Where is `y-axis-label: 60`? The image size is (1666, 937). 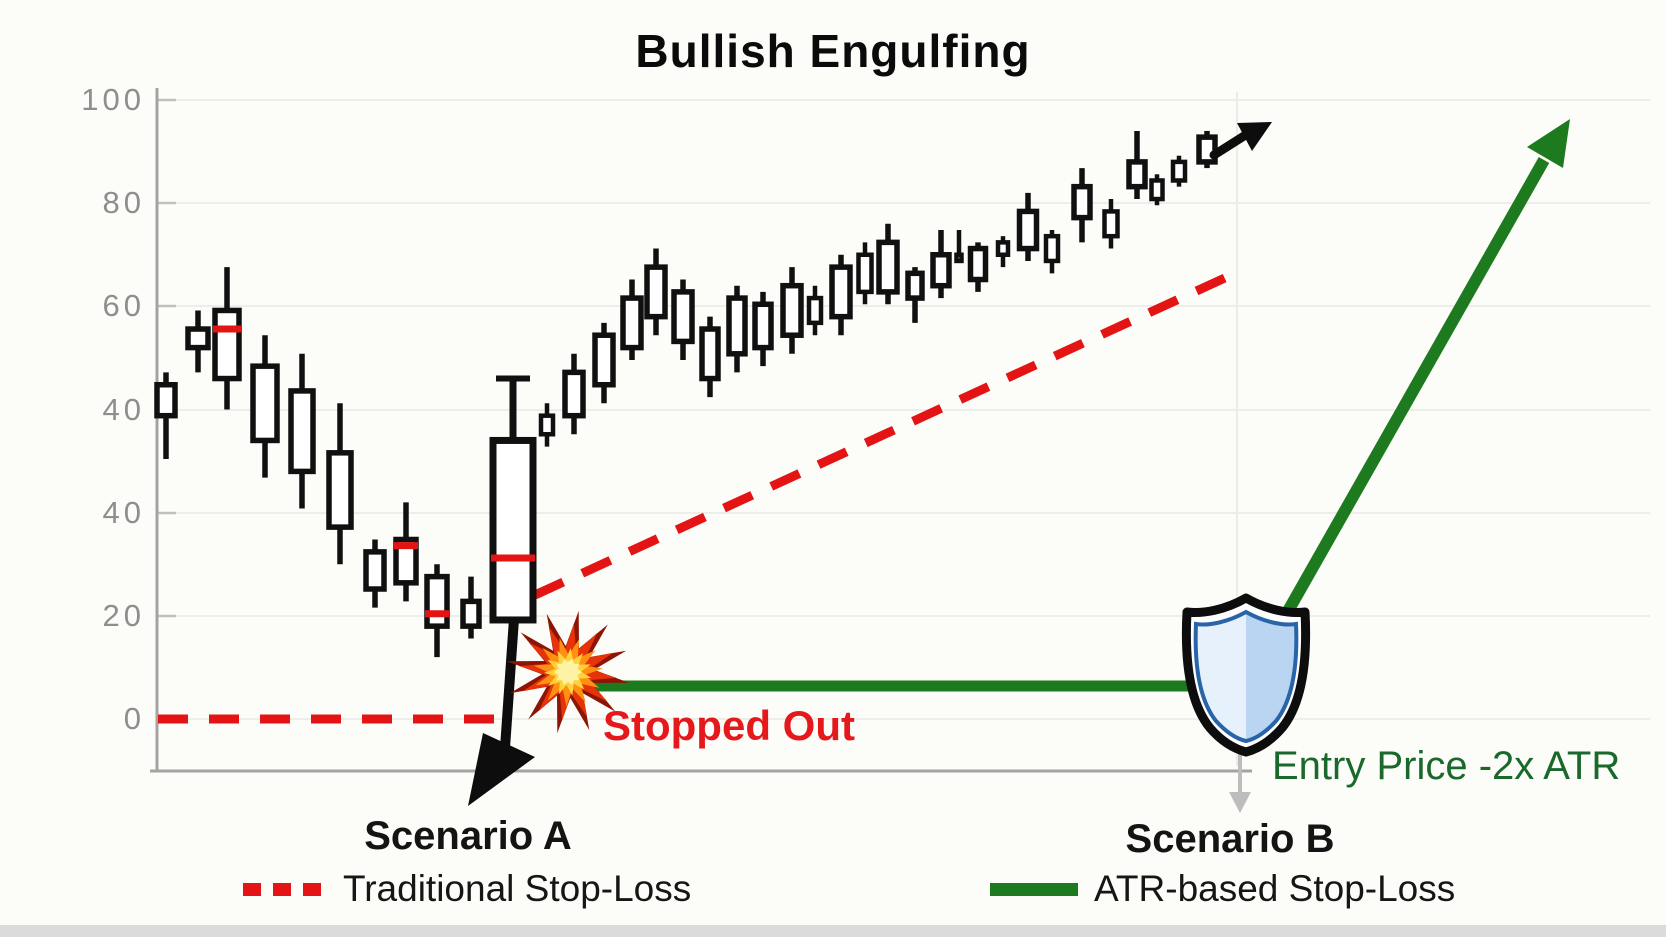 y-axis-label: 60 is located at coordinates (123, 305).